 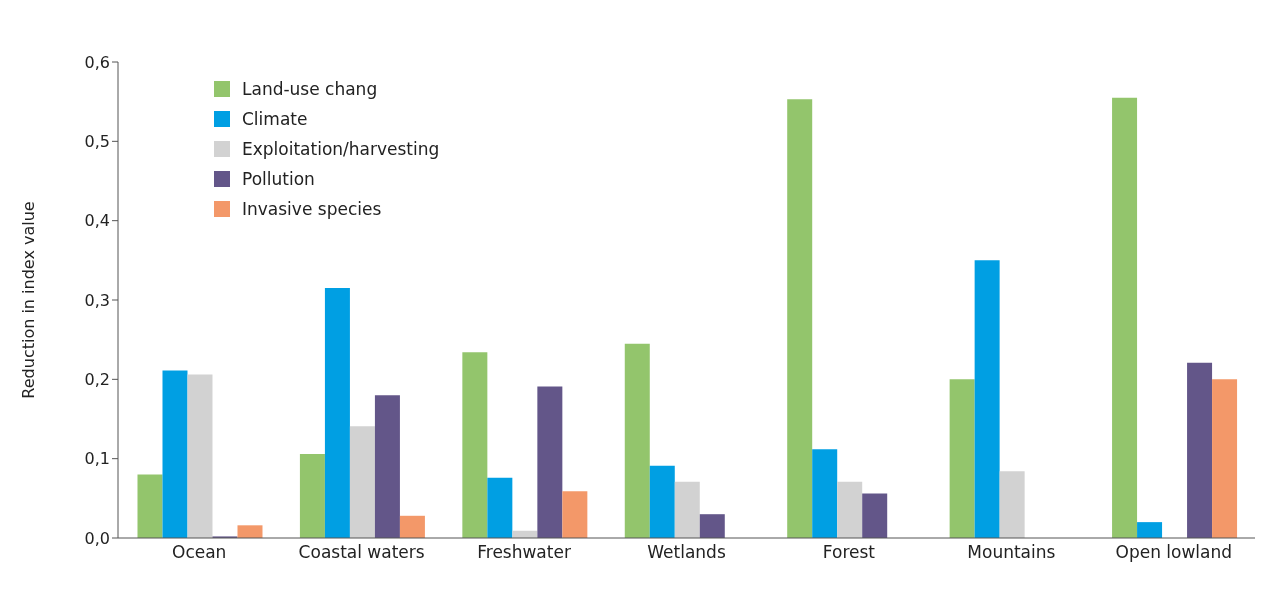 What do you see at coordinates (686, 552) in the screenshot?
I see `x-tick-label: Wetlands` at bounding box center [686, 552].